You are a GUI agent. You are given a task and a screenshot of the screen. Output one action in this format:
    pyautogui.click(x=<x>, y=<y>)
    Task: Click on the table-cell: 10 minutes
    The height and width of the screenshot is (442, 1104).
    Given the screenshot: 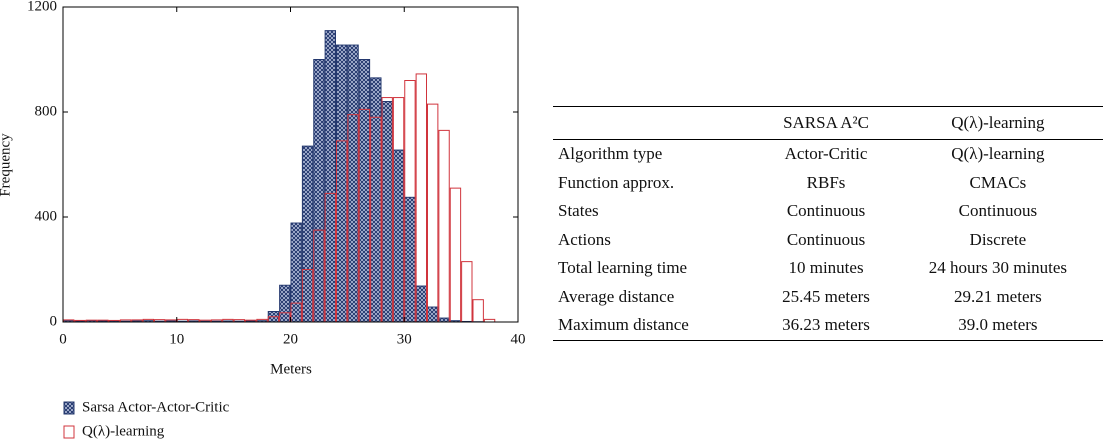 What is the action you would take?
    pyautogui.click(x=826, y=268)
    